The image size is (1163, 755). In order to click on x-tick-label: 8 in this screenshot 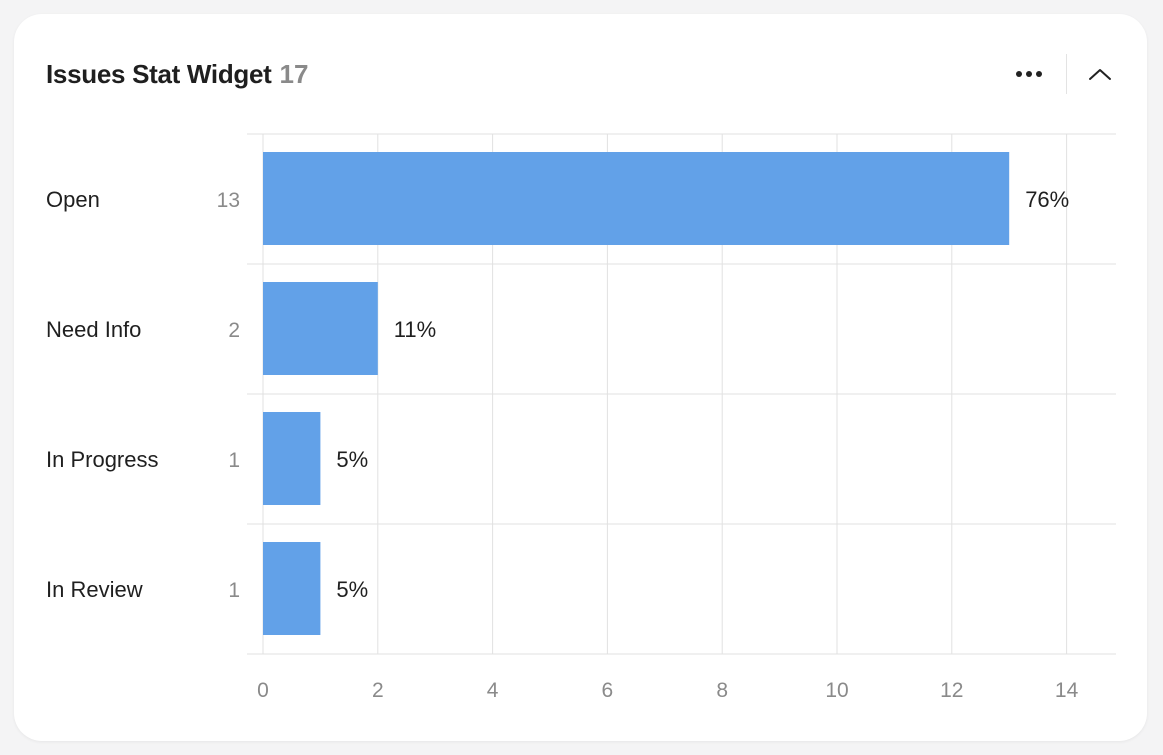, I will do `click(722, 690)`.